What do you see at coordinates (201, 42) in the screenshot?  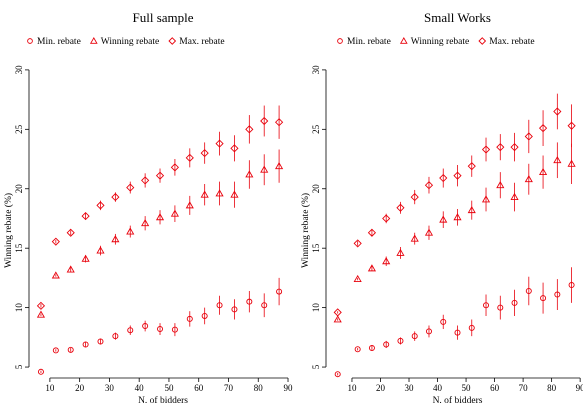 I see `legend-entry: Max. rebate` at bounding box center [201, 42].